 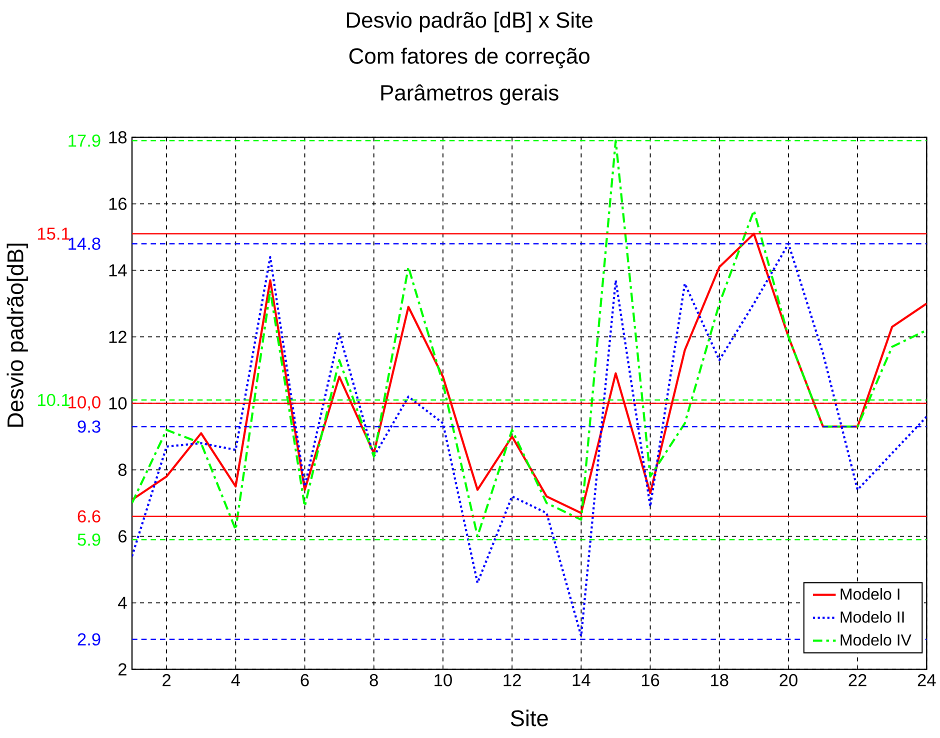 What do you see at coordinates (469, 58) in the screenshot?
I see `chart-subtitle: Com fatores de correção` at bounding box center [469, 58].